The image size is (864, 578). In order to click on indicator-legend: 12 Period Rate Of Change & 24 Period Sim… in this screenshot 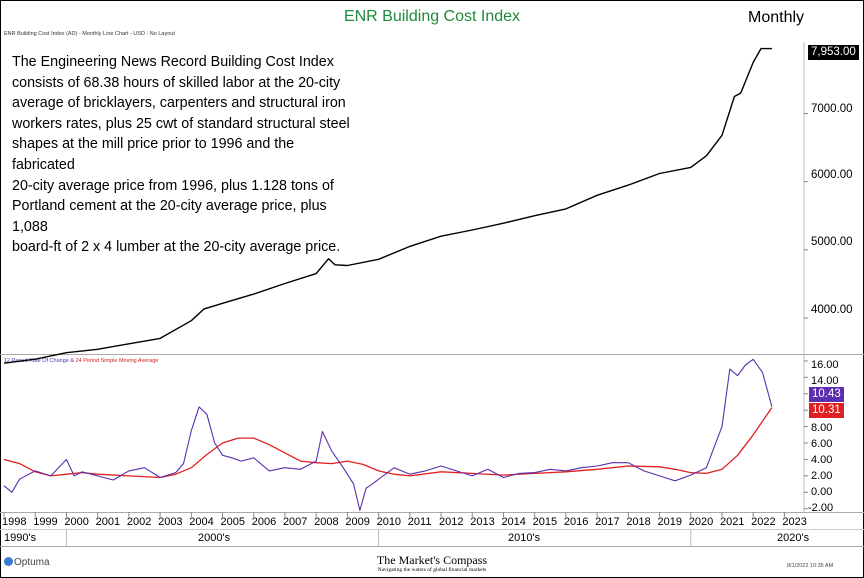, I will do `click(81, 361)`.